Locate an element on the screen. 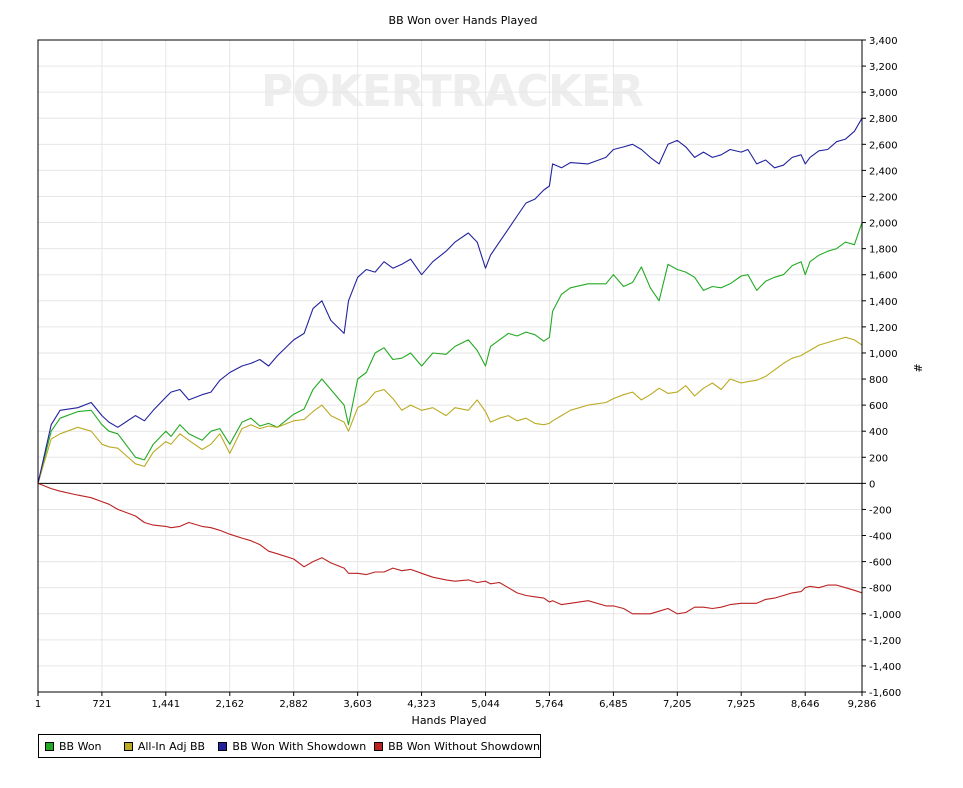 The image size is (963, 788). x-tick-label: 8,646 is located at coordinates (805, 704).